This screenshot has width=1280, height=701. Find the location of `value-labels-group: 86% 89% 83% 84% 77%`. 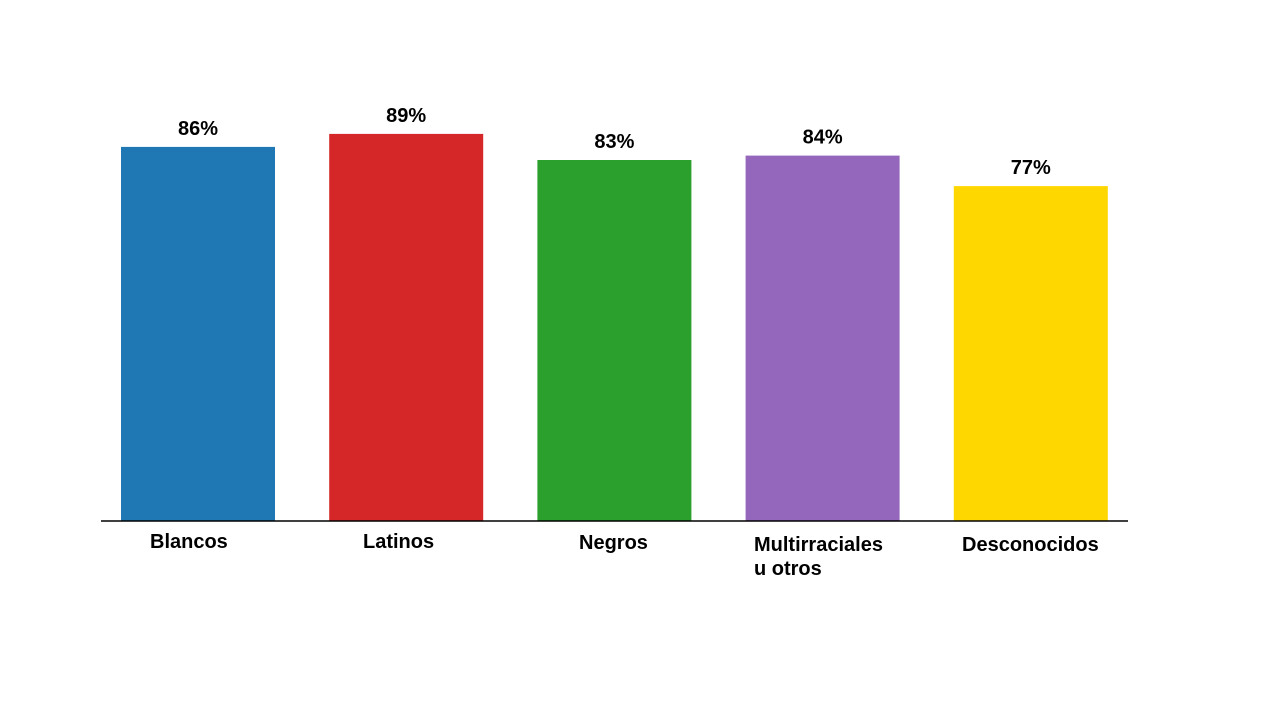

value-labels-group: 86% 89% 83% 84% 77% is located at coordinates (614, 142).